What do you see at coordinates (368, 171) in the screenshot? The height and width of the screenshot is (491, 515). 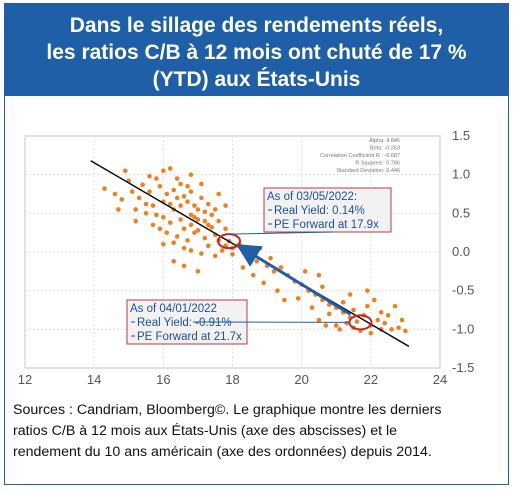 I see `regression-stat: Standard Deviation: 0.446` at bounding box center [368, 171].